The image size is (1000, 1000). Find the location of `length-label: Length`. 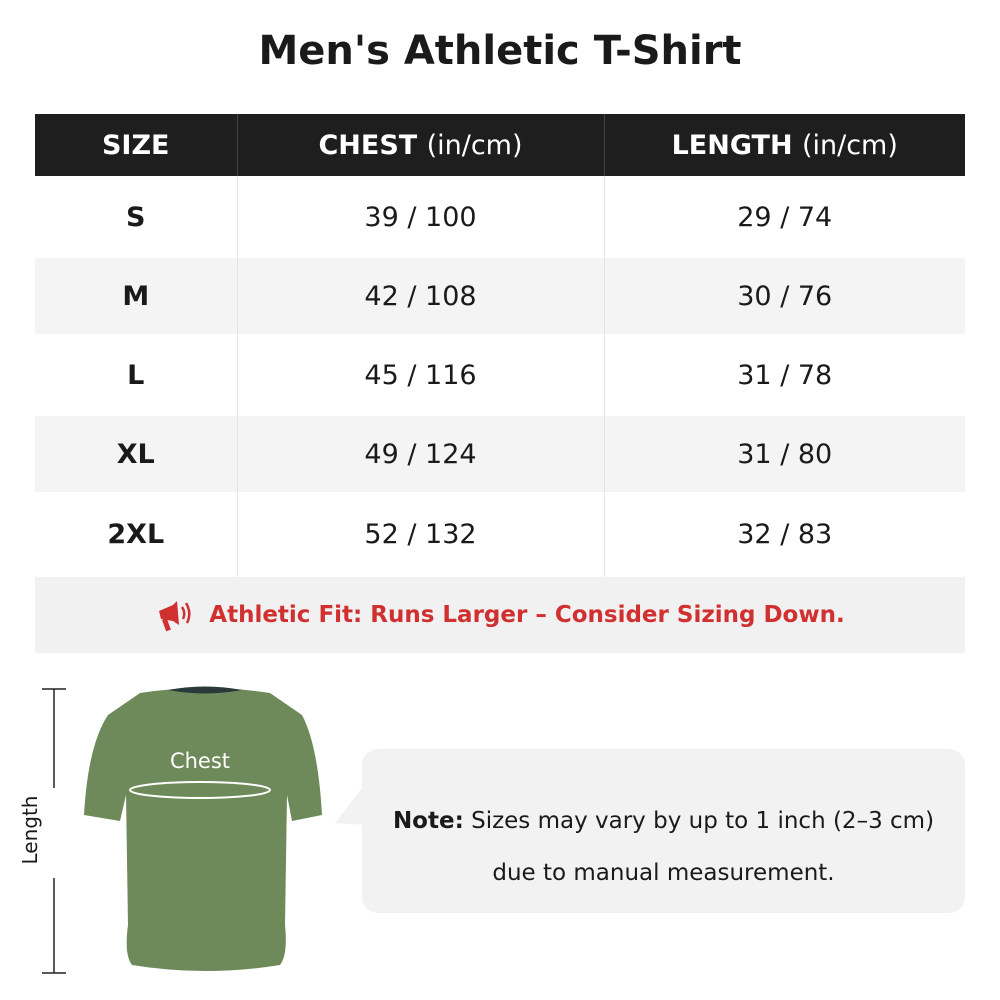

length-label: Length is located at coordinates (30, 830).